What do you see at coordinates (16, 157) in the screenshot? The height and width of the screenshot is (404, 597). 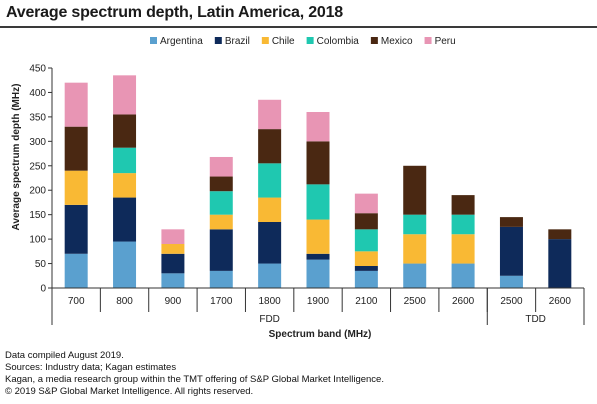 I see `y-axis-label: Average spectrum depth (MHz)` at bounding box center [16, 157].